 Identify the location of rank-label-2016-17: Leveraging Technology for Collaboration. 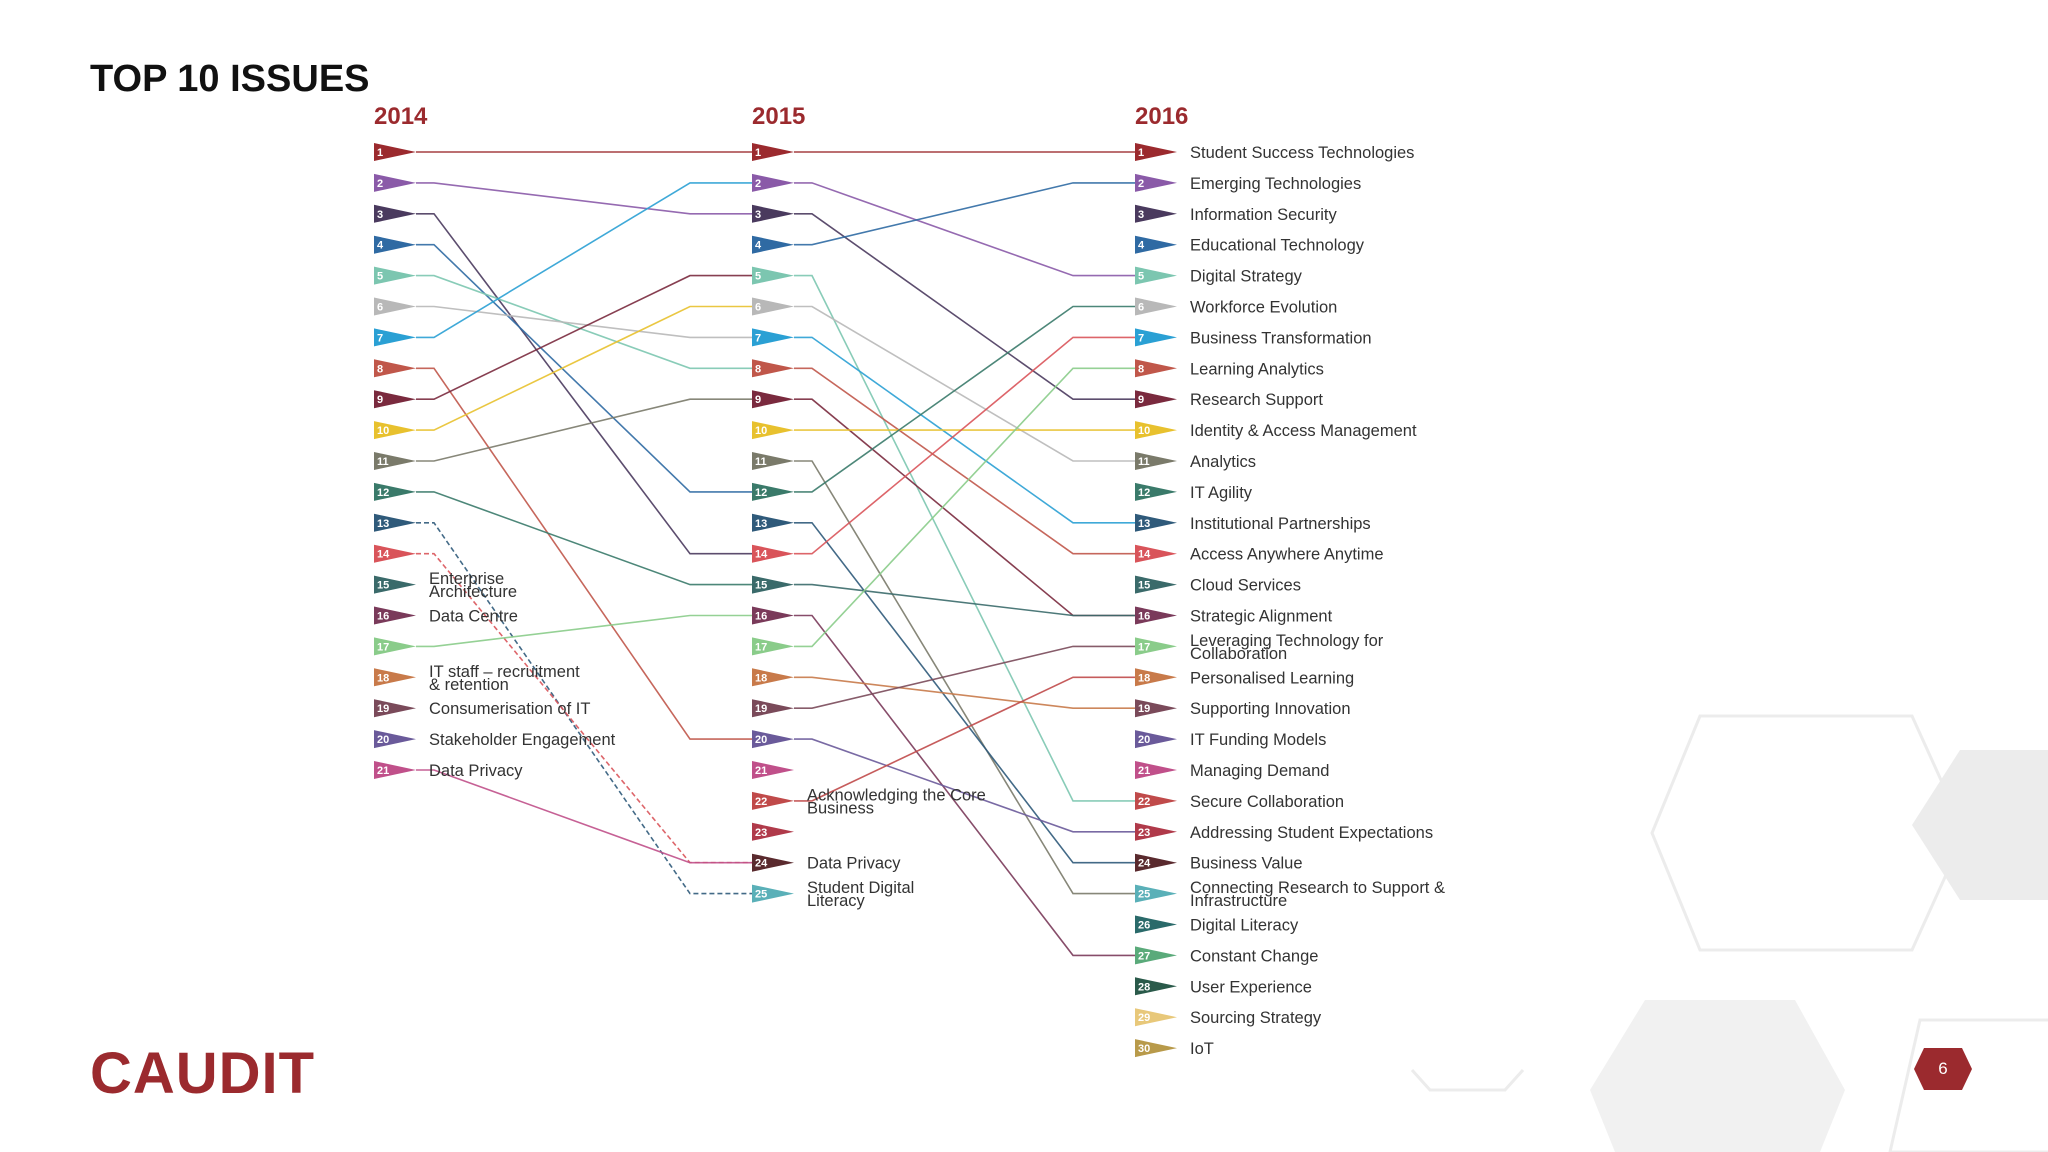
(1287, 647).